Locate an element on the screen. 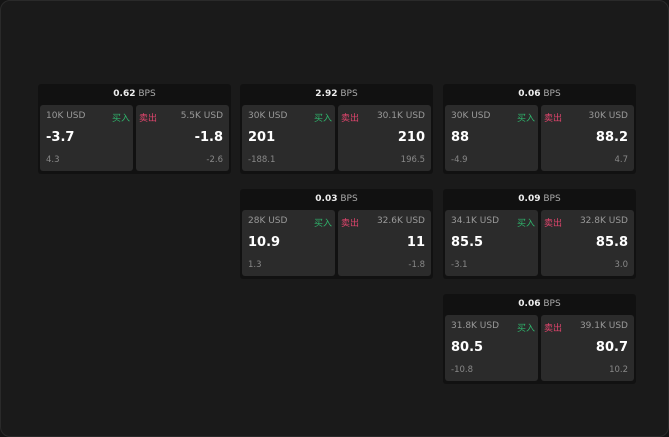  sell-price: 80.7 is located at coordinates (611, 347).